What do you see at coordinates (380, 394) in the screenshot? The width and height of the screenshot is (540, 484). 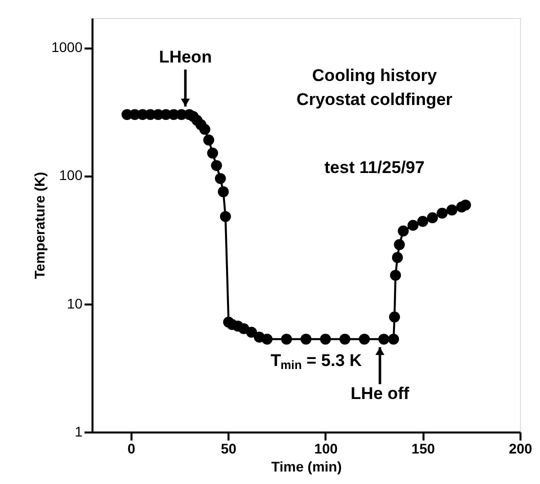 I see `annotation: LHe off` at bounding box center [380, 394].